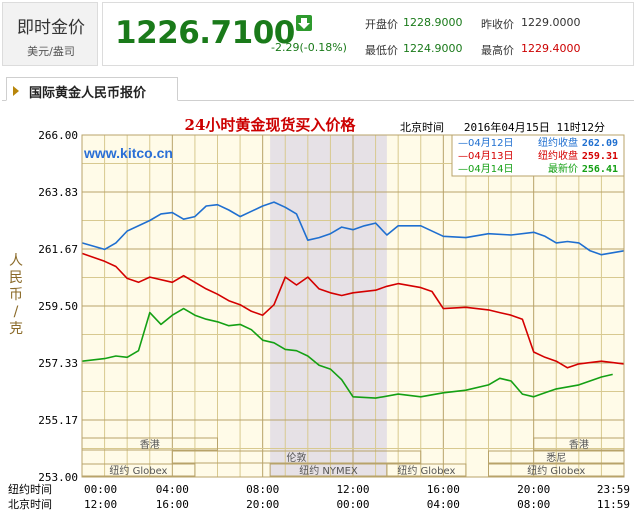 This screenshot has width=636, height=516. What do you see at coordinates (309, 47) in the screenshot?
I see `price-change: -2.29(-0.18%)` at bounding box center [309, 47].